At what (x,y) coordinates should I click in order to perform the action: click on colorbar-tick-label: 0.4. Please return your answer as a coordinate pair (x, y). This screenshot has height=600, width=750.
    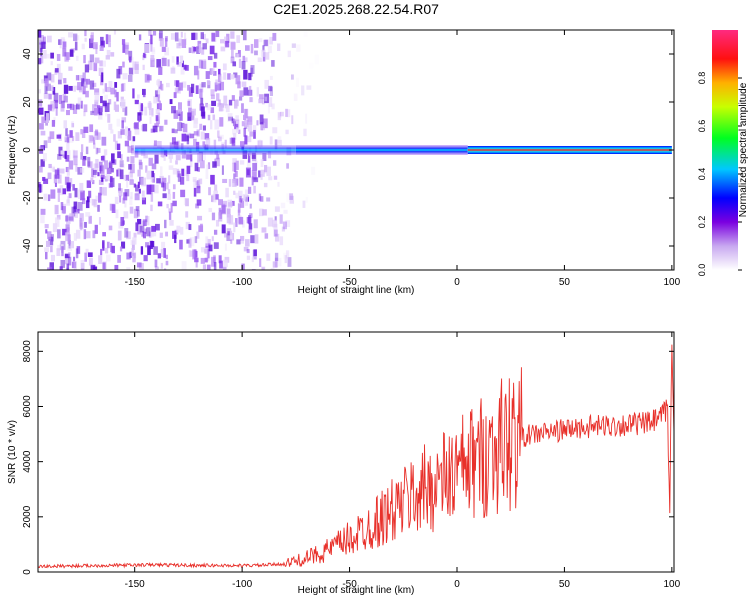
    Looking at the image, I should click on (702, 174).